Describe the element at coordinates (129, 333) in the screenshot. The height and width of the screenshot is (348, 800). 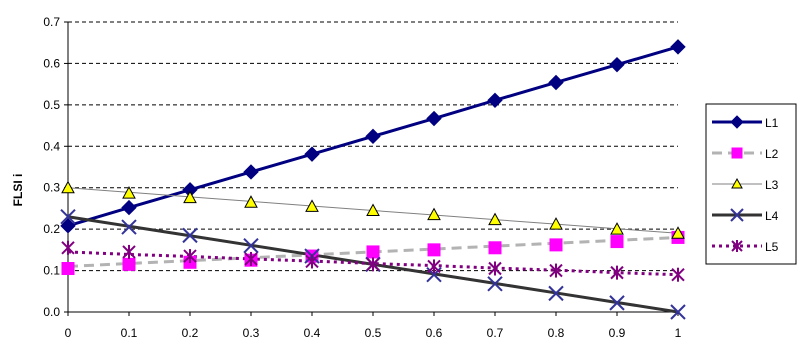
I see `x-tick-label: 0.1` at that location.